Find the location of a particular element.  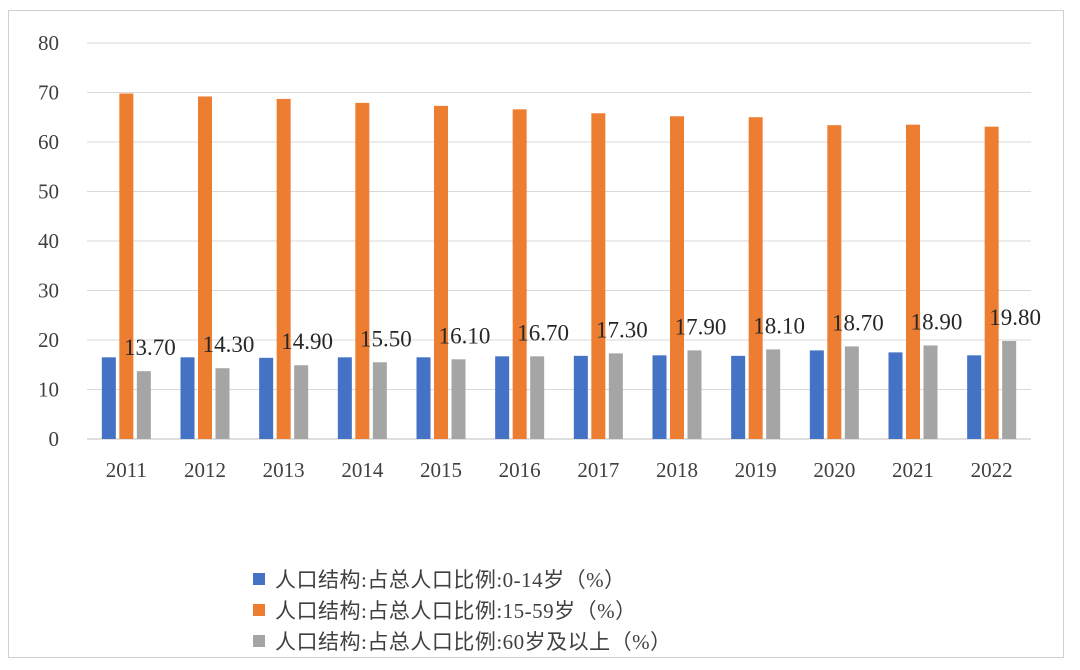

y-tick-label: 0 is located at coordinates (54, 439).